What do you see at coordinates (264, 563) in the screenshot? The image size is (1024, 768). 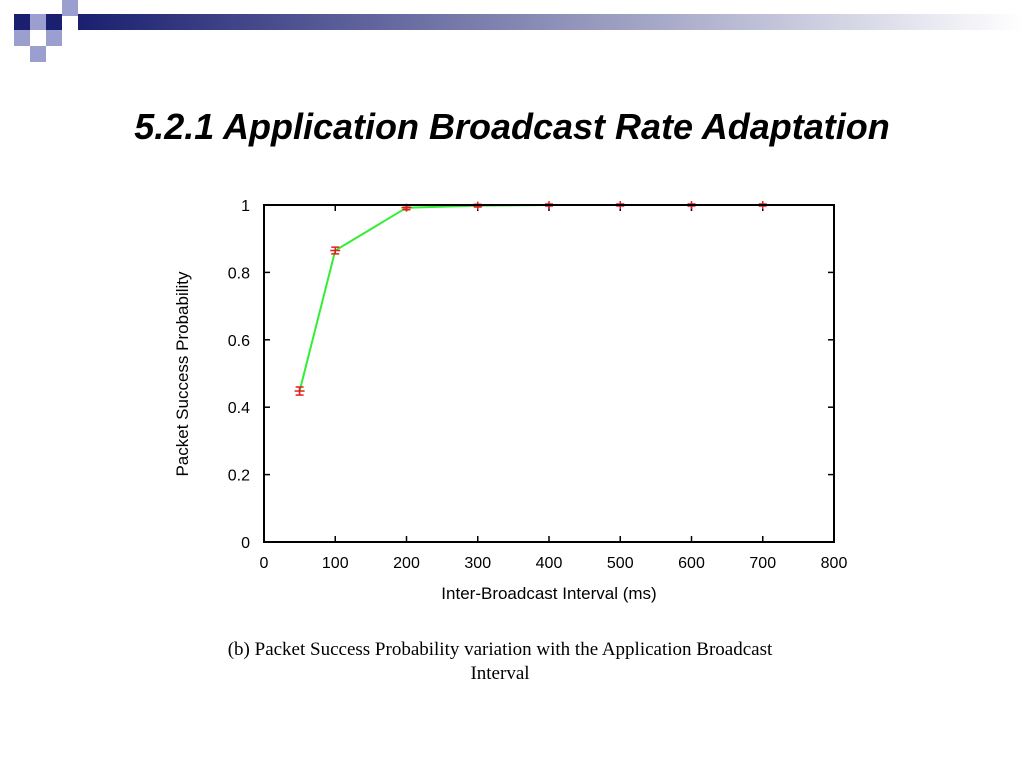 I see `x-tick-label: 0` at bounding box center [264, 563].